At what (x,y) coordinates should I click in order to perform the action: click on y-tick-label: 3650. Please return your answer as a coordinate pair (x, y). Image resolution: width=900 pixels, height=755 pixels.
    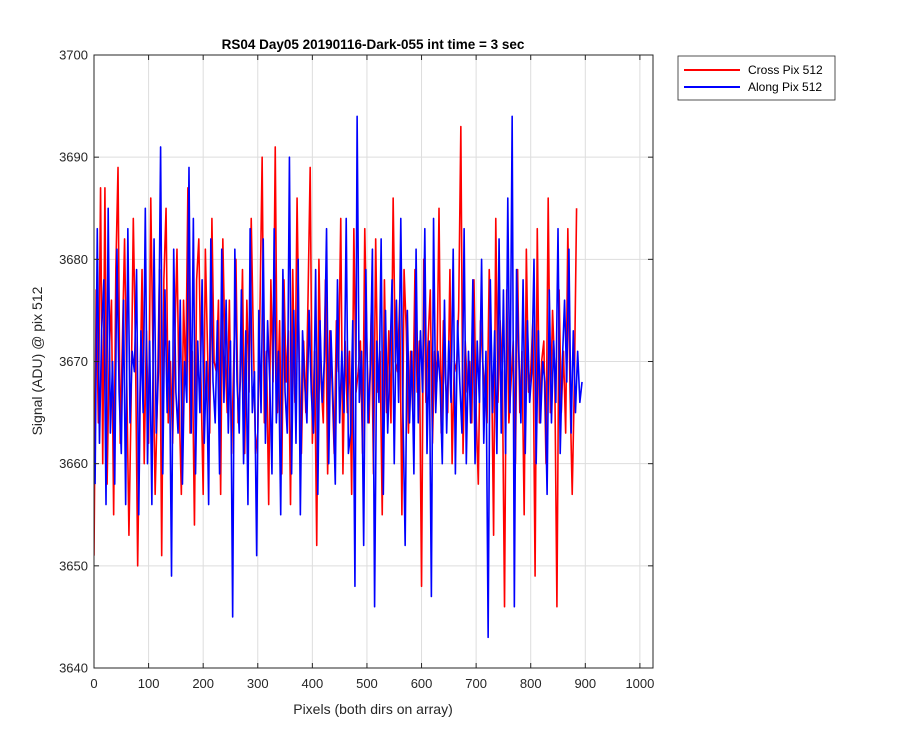
    Looking at the image, I should click on (73, 565).